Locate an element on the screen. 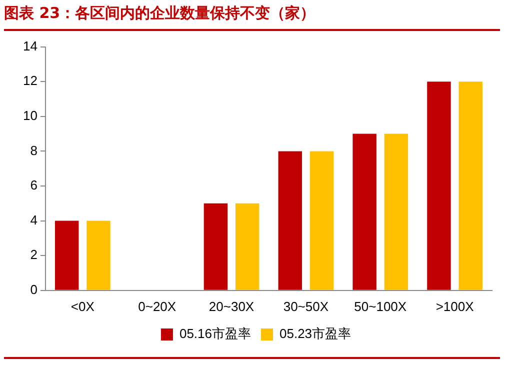 The image size is (506, 391). y-tick-label: 8 is located at coordinates (34, 150).